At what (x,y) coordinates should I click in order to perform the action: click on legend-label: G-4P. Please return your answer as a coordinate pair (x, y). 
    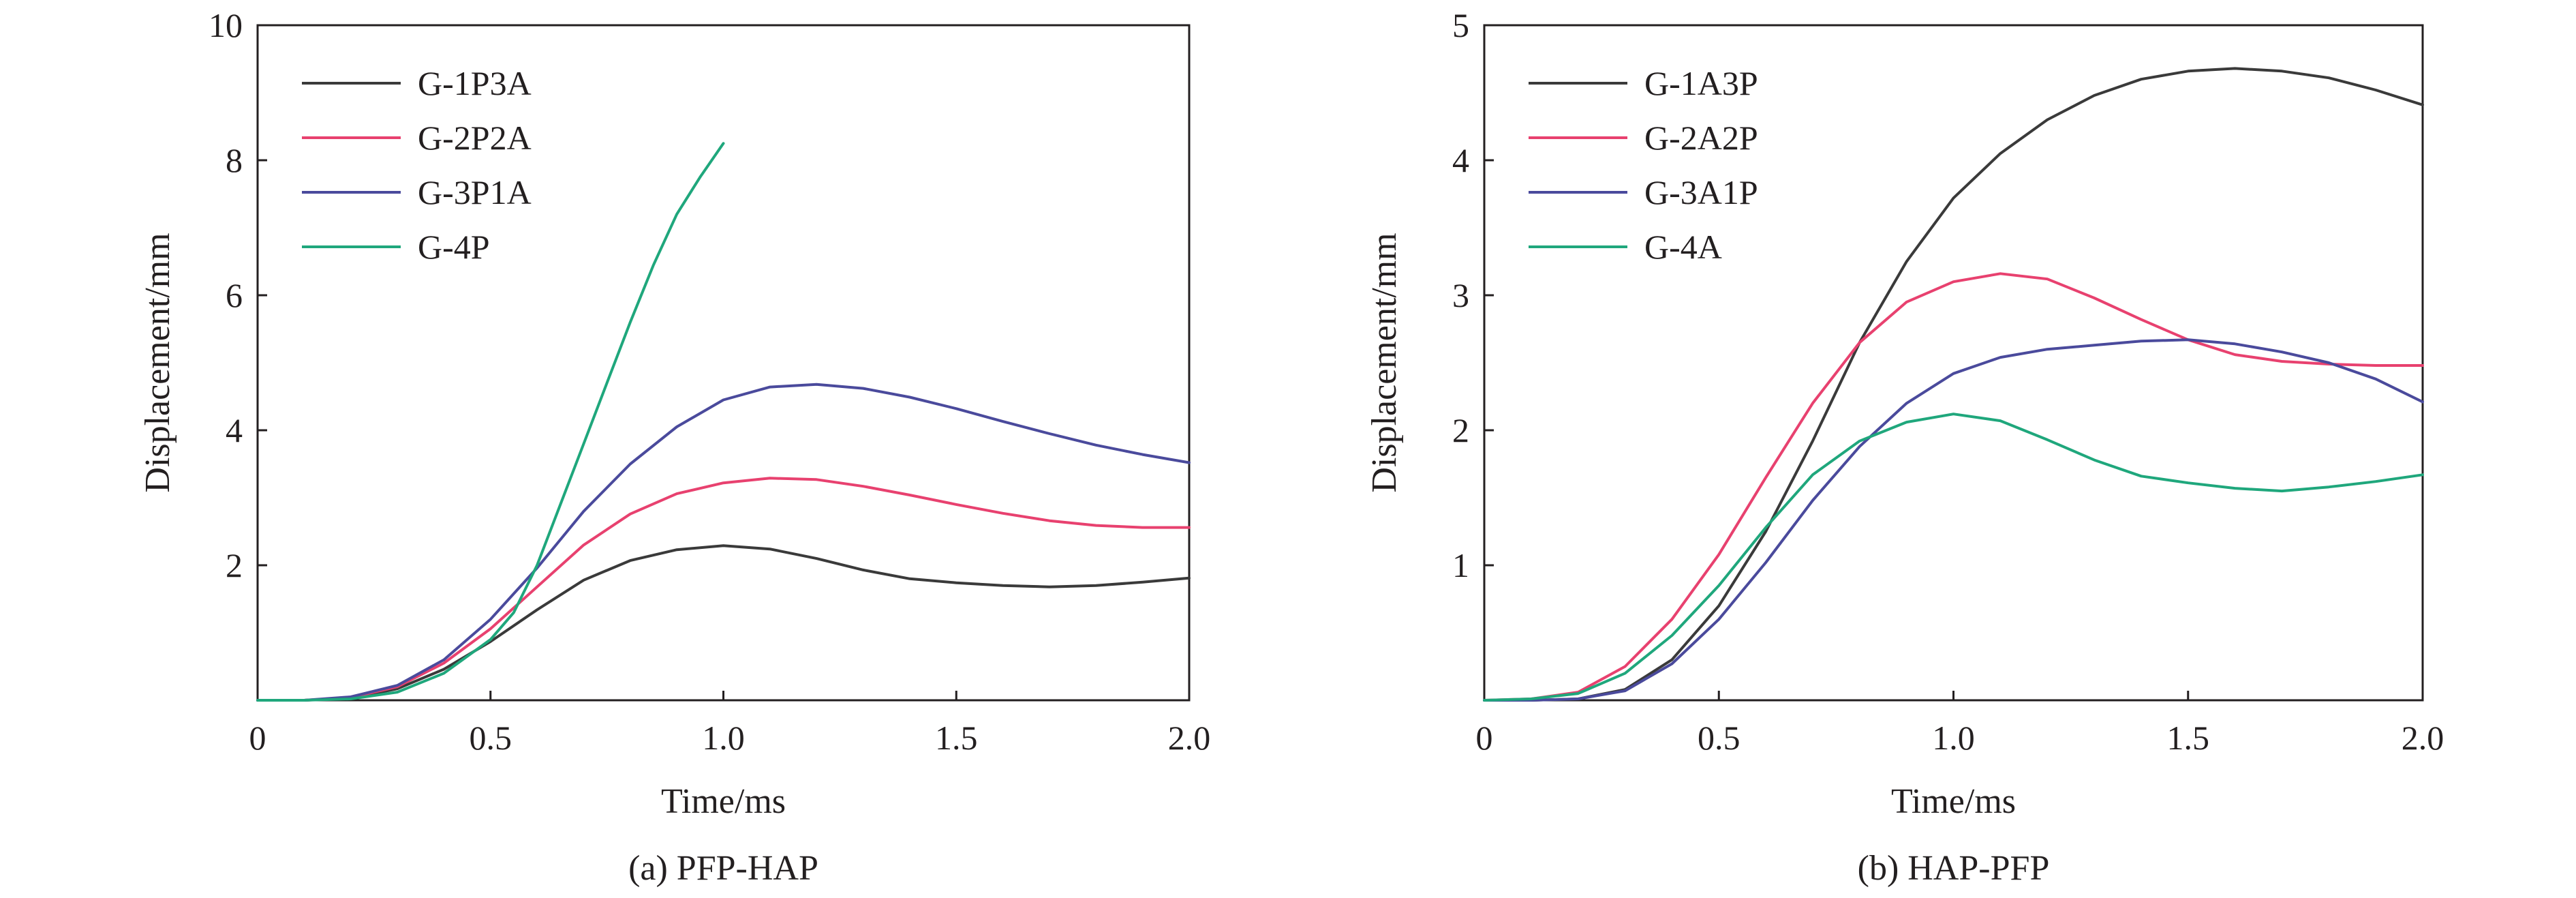
    Looking at the image, I should click on (454, 247).